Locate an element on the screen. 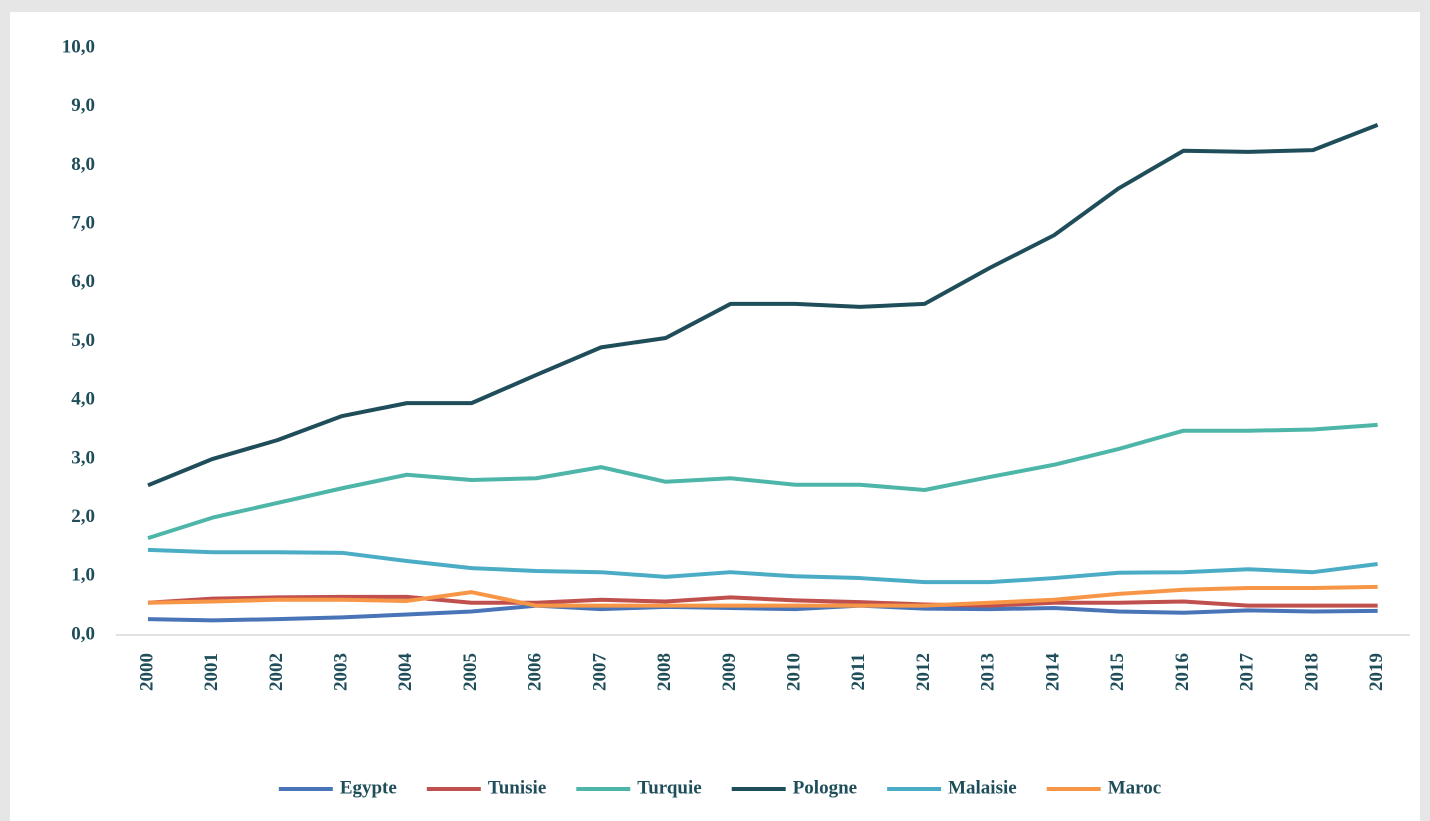  x-tick-label: 2014 is located at coordinates (1052, 672).